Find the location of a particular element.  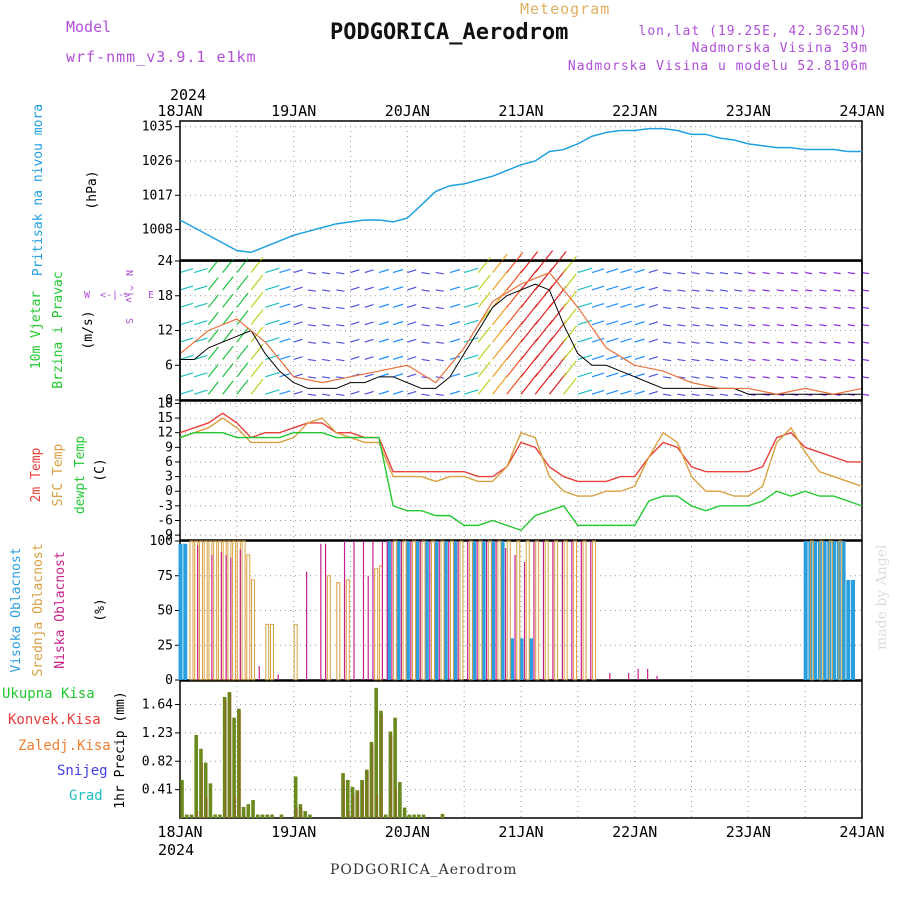

y-tick-label: 18 is located at coordinates (165, 403).